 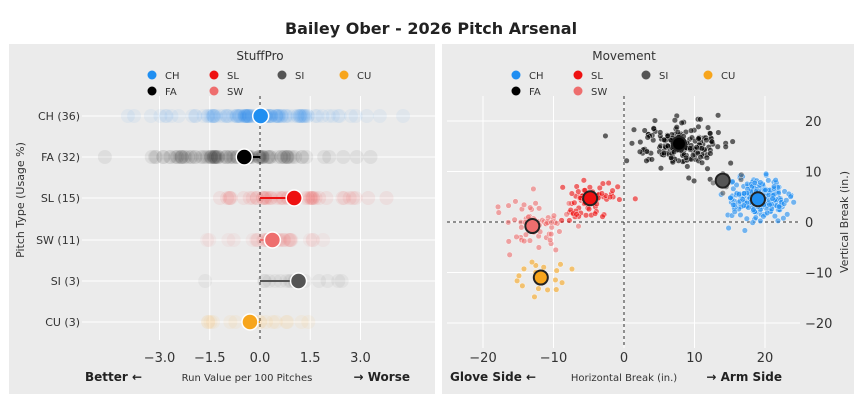 What do you see at coordinates (809, 223) in the screenshot?
I see `movement-ytick-label: 0` at bounding box center [809, 223].